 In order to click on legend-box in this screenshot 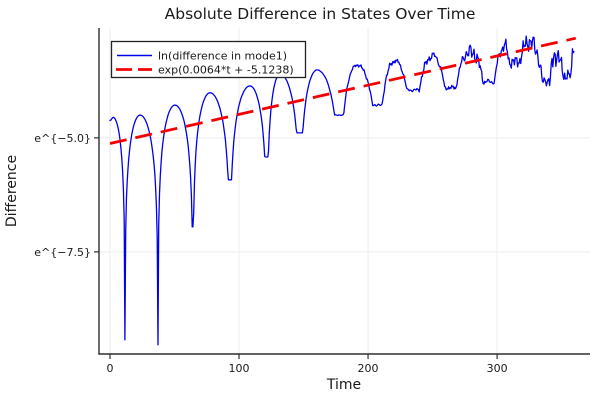, I will do `click(208, 59)`.